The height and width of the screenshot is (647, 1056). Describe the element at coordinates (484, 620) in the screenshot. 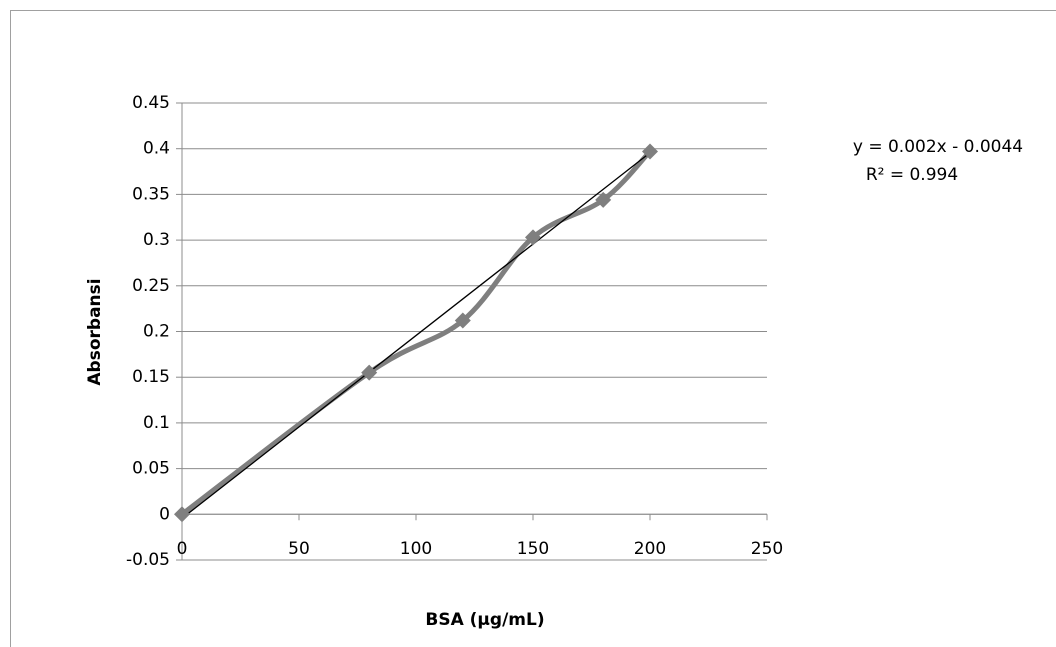

I see `x-axis-title: BSA (µg/mL)` at that location.